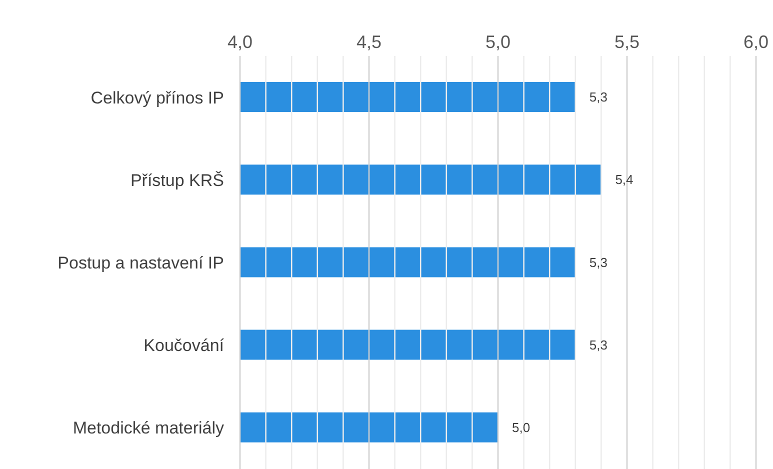 Image resolution: width=773 pixels, height=469 pixels. Describe the element at coordinates (521, 428) in the screenshot. I see `data-label: 5,0` at that location.